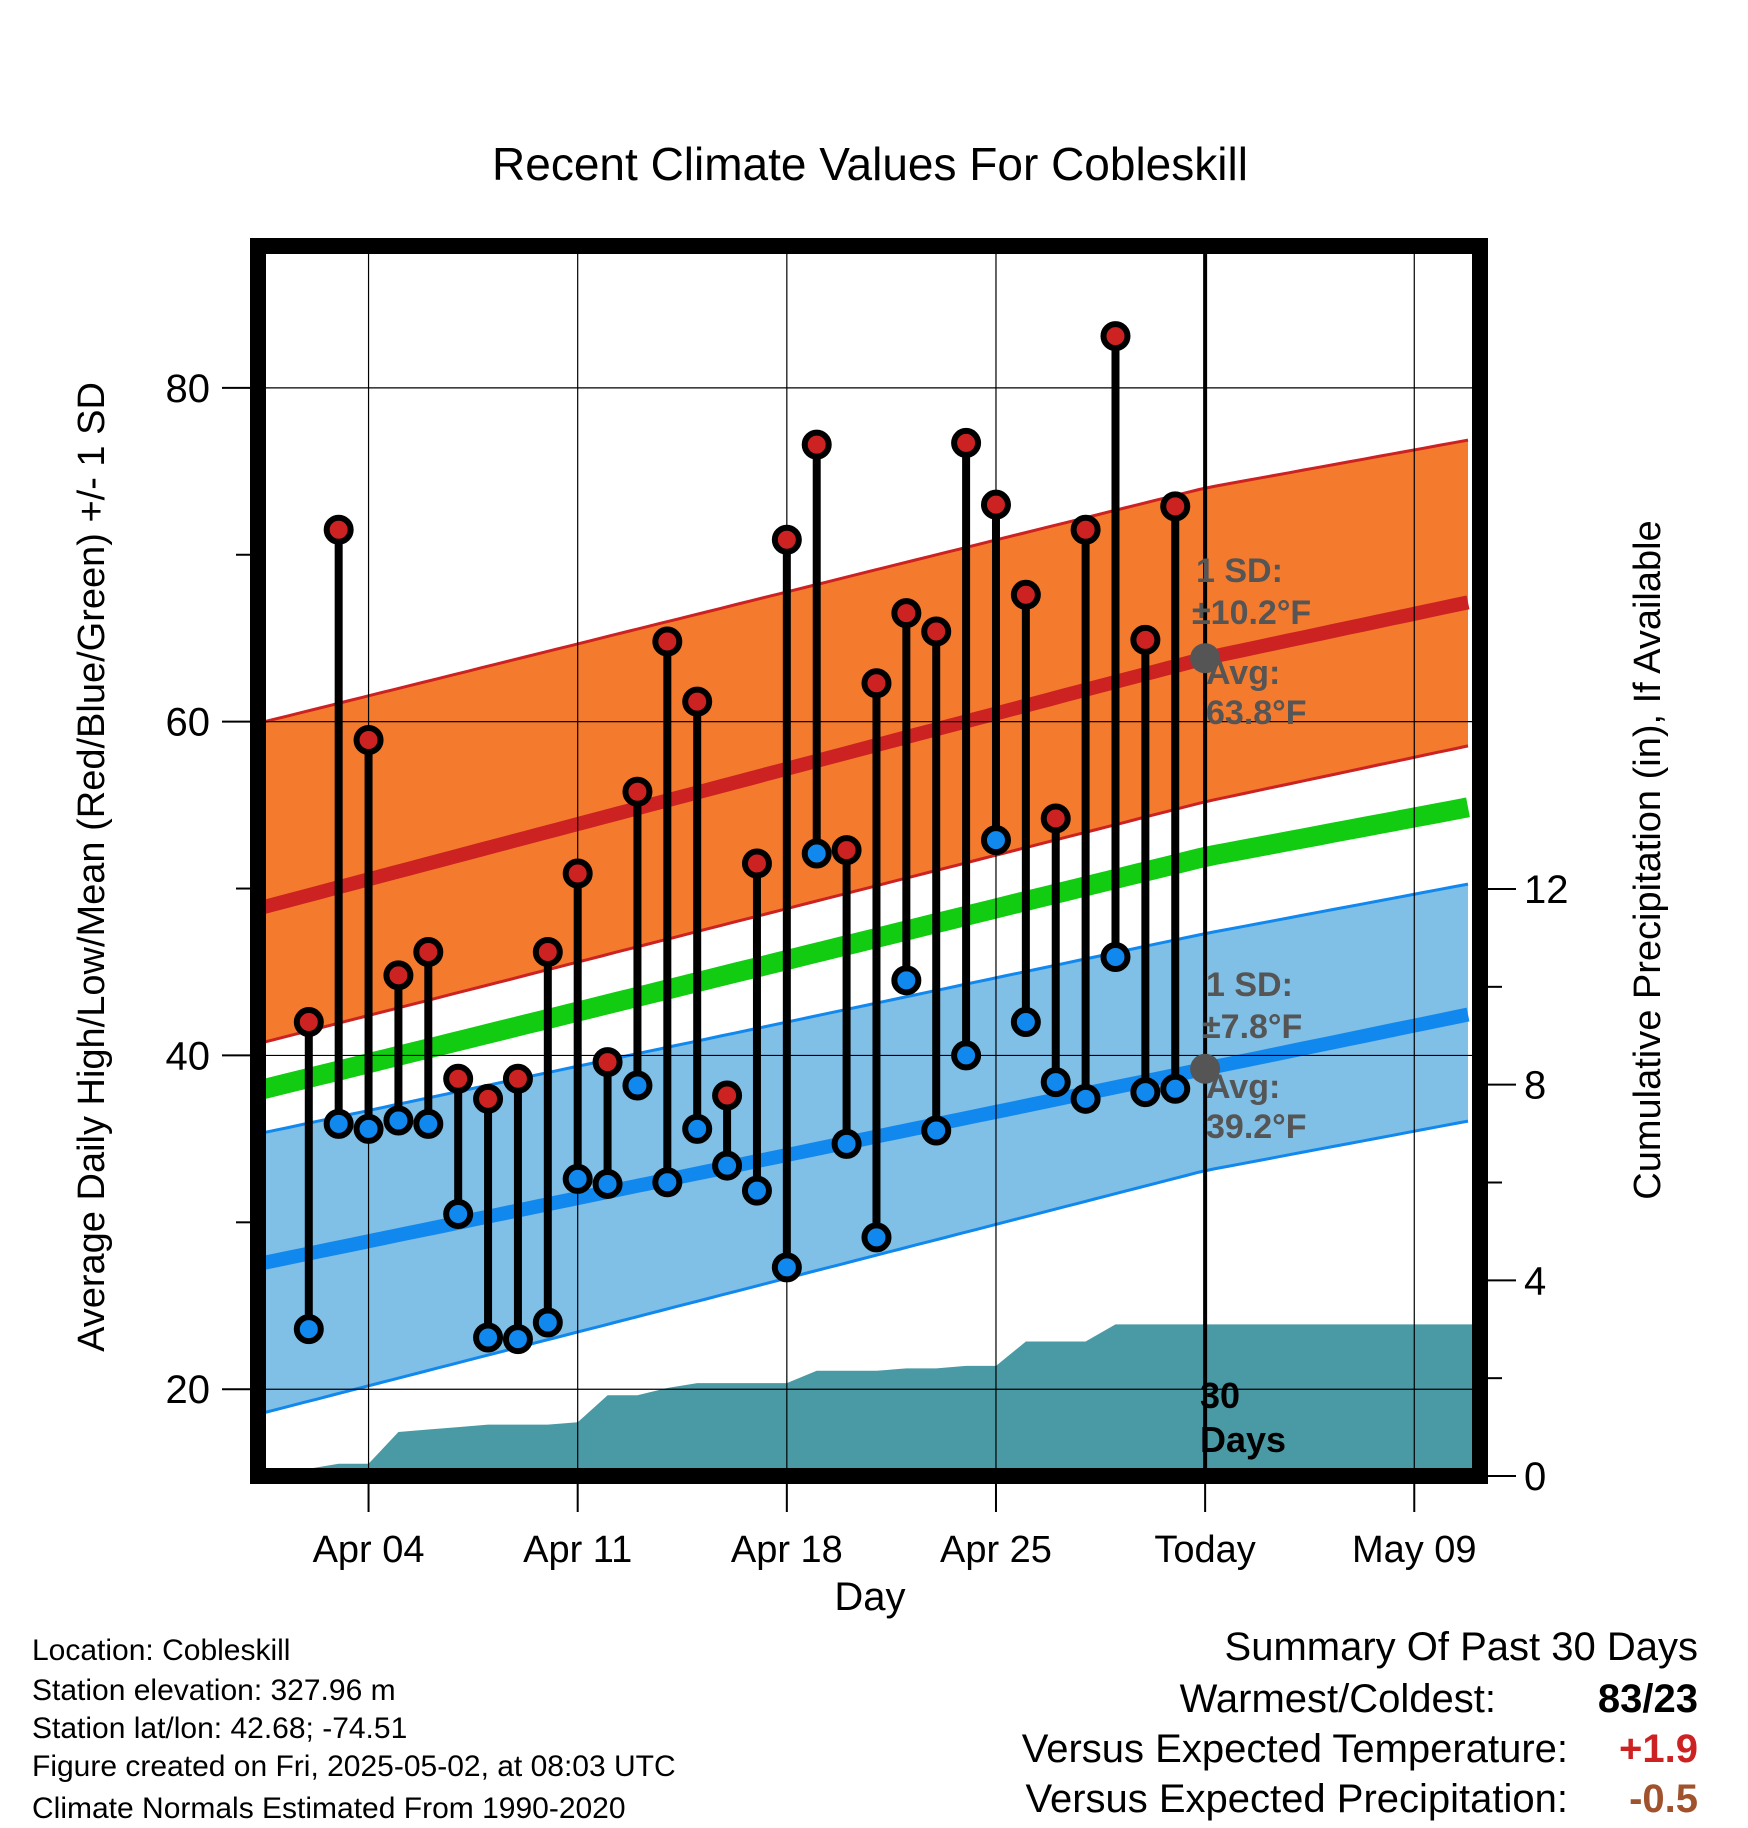 The width and height of the screenshot is (1748, 1828). What do you see at coordinates (369, 1550) in the screenshot?
I see `x-tick-label: Apr 04` at bounding box center [369, 1550].